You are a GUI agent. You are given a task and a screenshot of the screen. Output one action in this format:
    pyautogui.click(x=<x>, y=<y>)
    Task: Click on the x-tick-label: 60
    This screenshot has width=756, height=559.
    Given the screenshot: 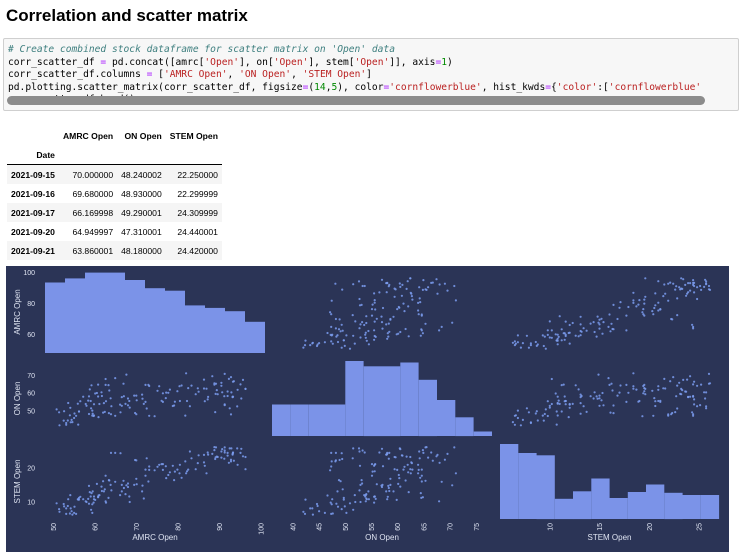 What is the action you would take?
    pyautogui.click(x=95, y=527)
    